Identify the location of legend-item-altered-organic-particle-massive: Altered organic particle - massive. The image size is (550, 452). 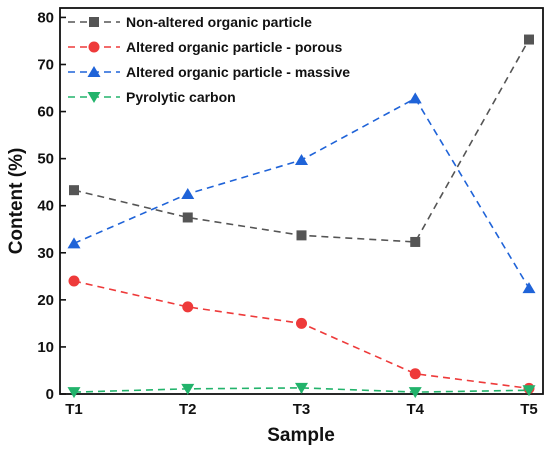
(209, 72).